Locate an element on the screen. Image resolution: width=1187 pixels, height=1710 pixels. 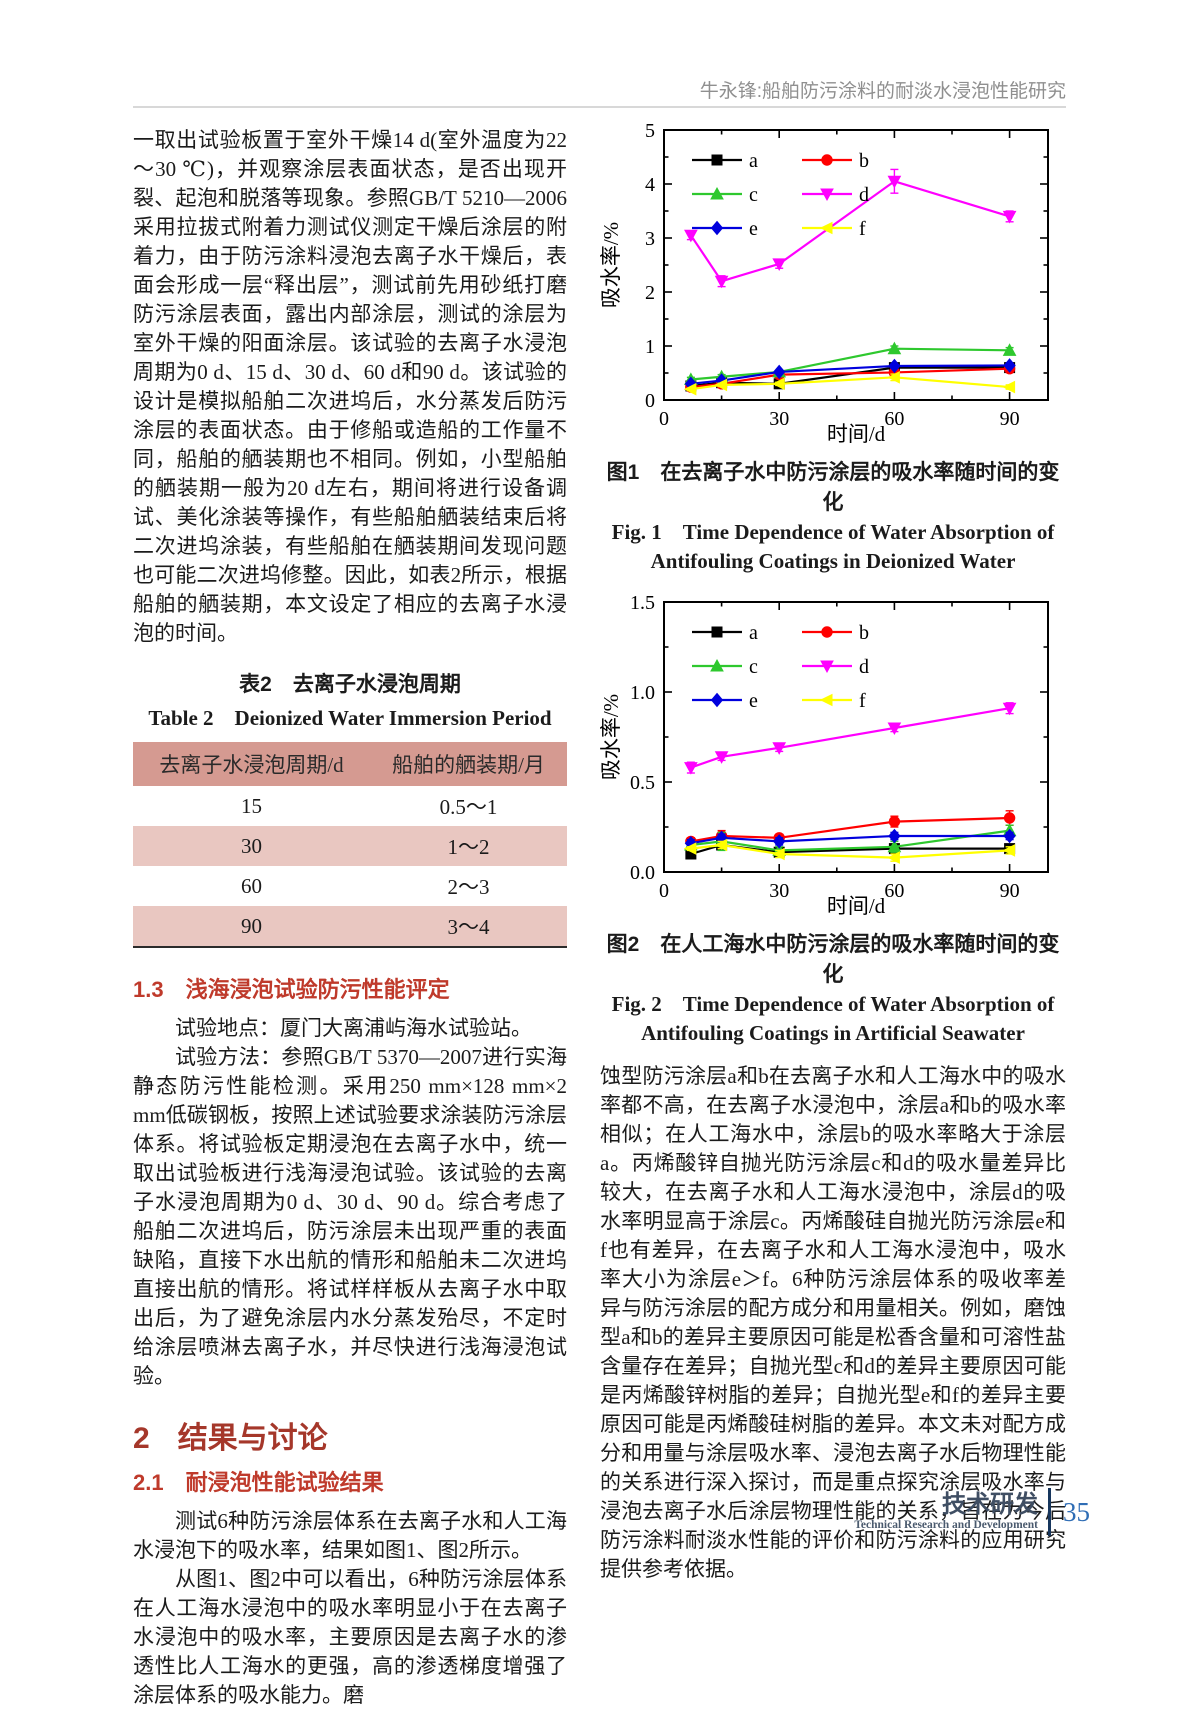
figure1-caption-cn: 图1 在去离子水中防污涂层的吸水率随时间的变化 is located at coordinates (833, 487).